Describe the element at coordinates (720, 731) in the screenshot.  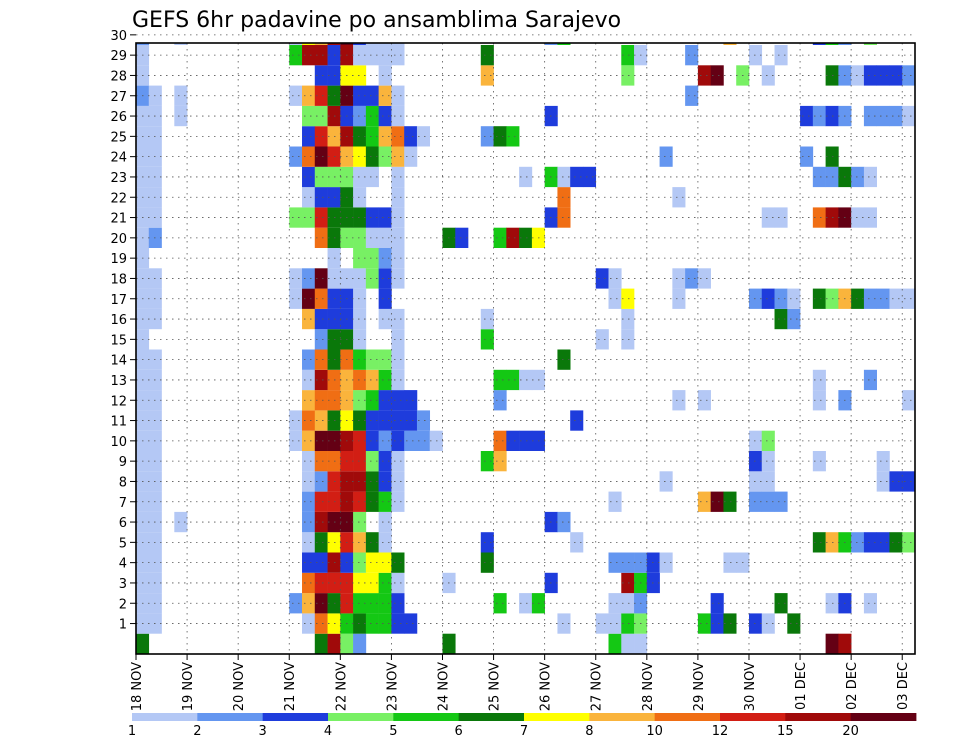
I see `colorbar-label: 12` at that location.